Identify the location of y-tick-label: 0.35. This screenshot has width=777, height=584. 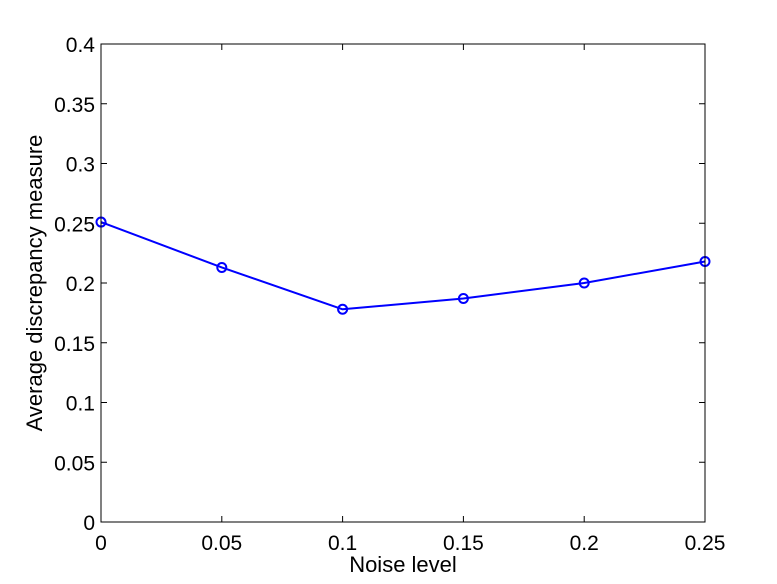
(74, 105).